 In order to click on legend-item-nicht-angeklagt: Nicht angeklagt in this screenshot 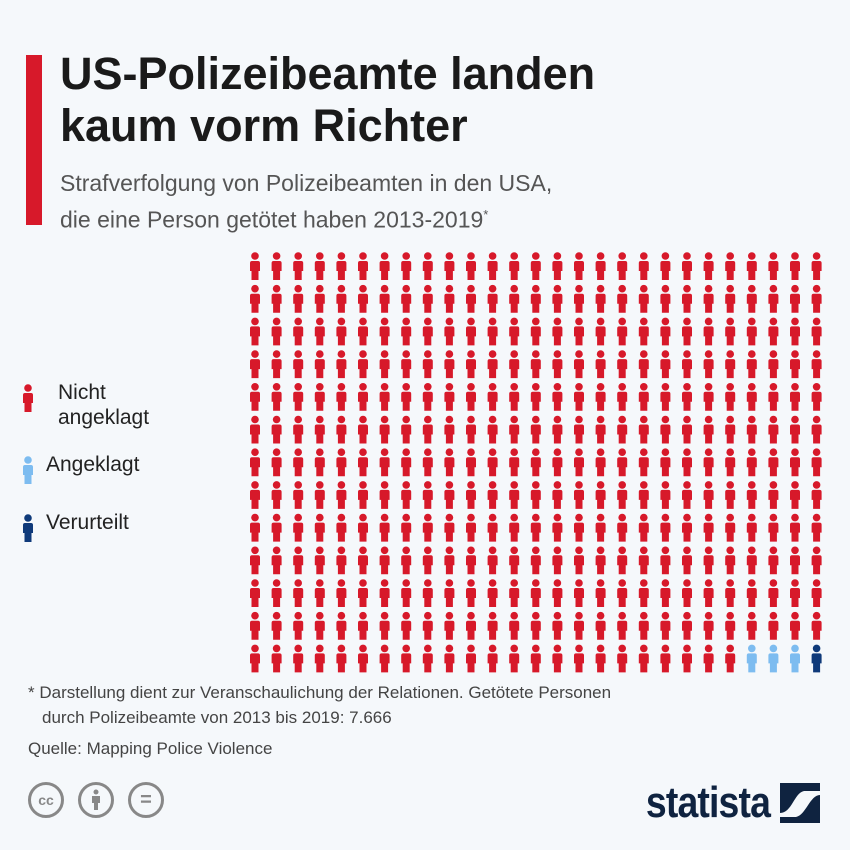, I will do `click(122, 405)`.